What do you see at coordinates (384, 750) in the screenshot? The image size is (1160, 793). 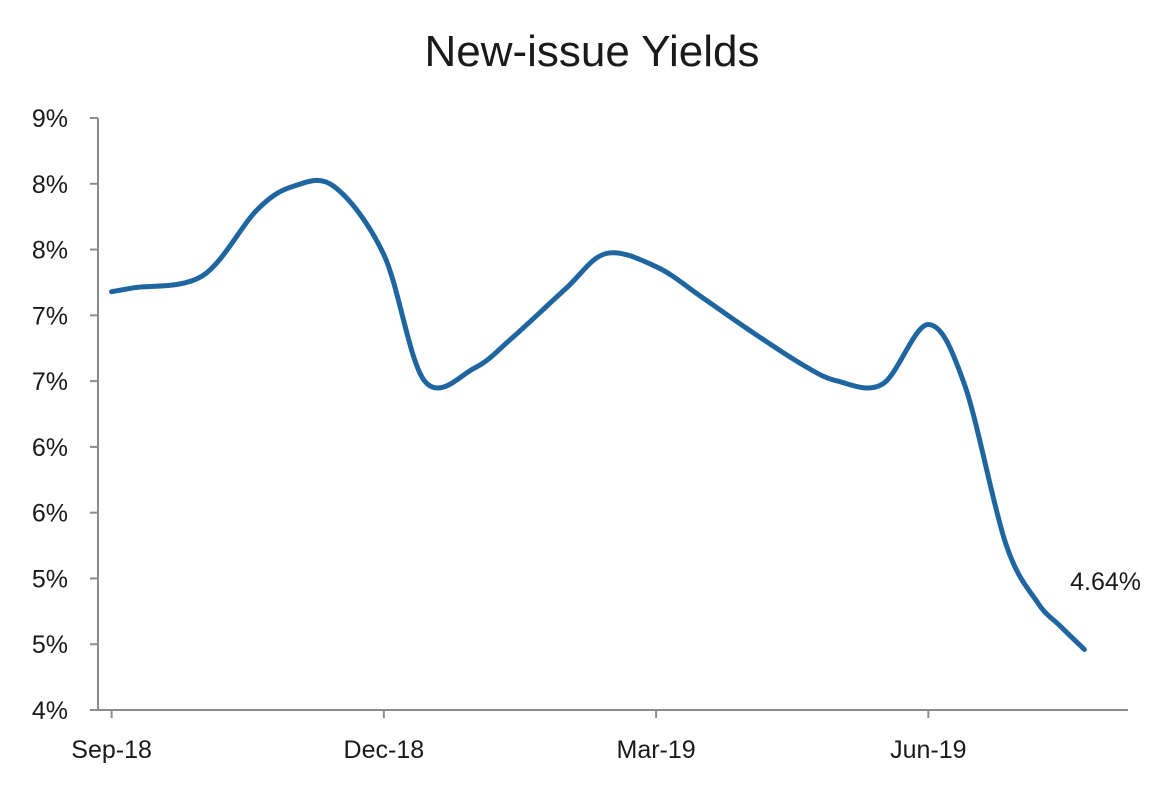 I see `x-tick-label: Dec-18` at bounding box center [384, 750].